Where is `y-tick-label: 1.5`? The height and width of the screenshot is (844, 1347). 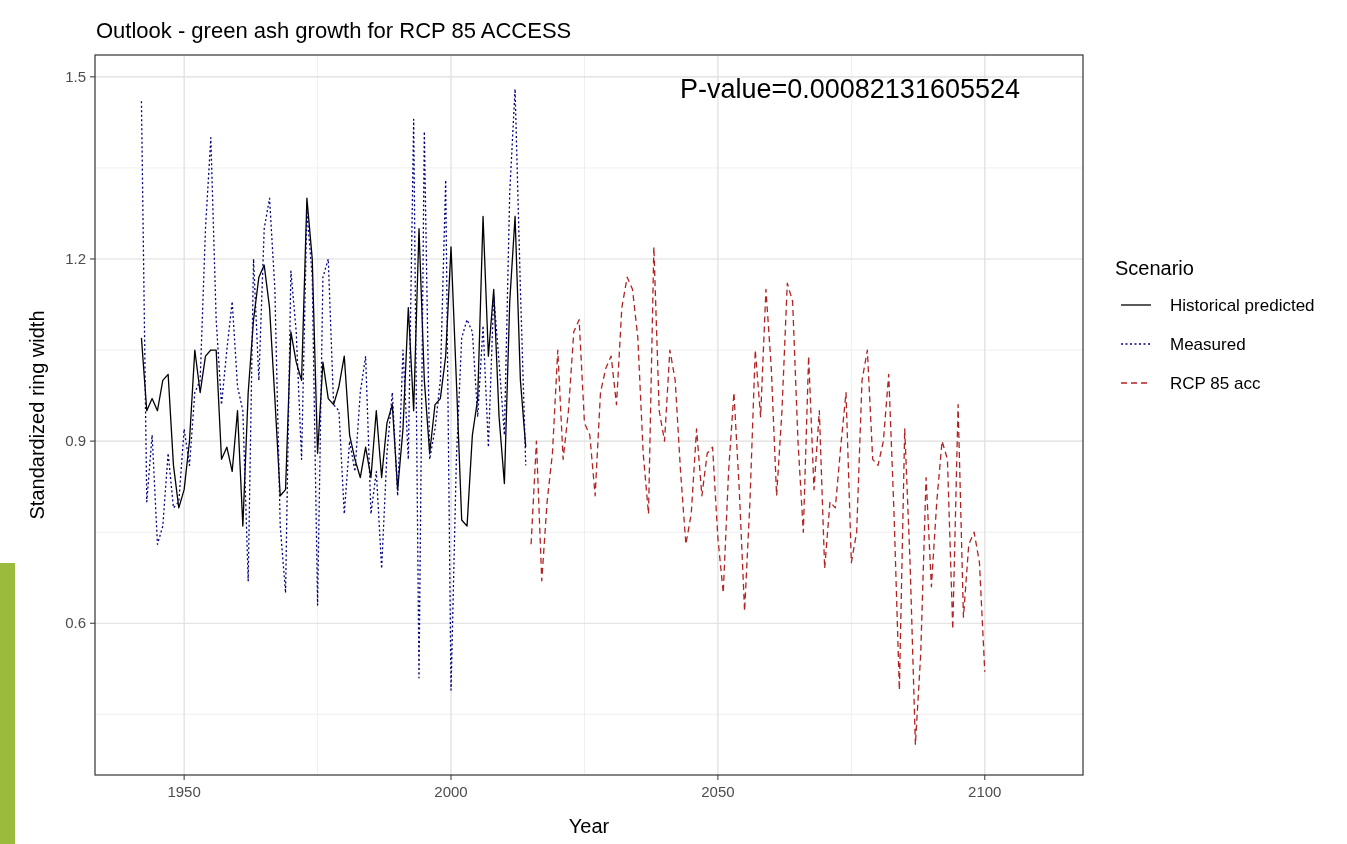 y-tick-label: 1.5 is located at coordinates (75, 76).